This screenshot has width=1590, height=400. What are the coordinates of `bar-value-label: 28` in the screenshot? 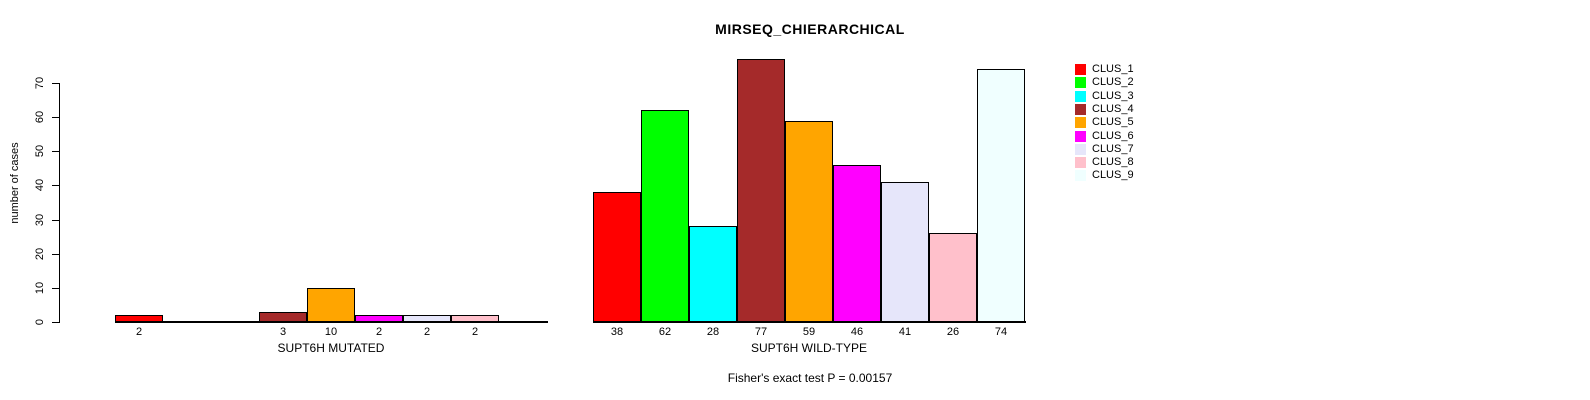 It's located at (713, 332).